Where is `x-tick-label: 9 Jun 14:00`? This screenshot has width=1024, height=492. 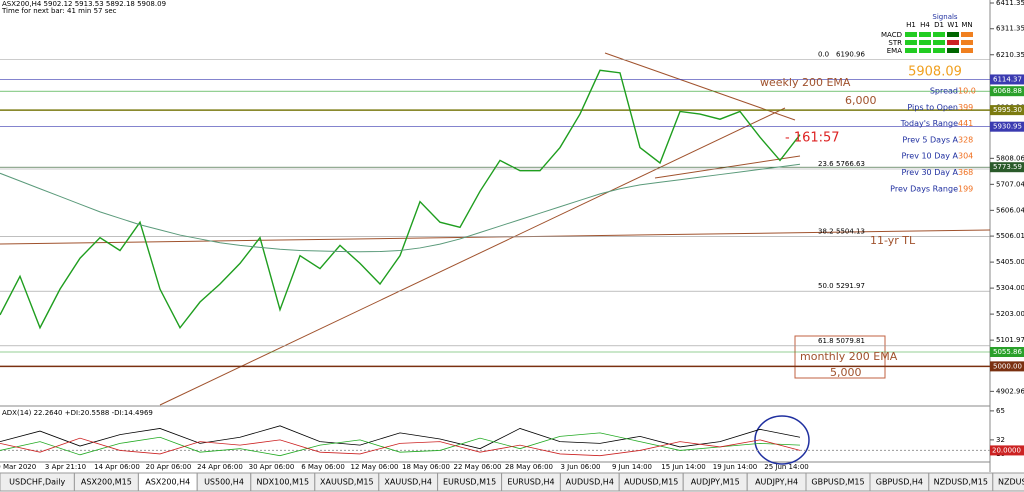
x-tick-label: 9 Jun 14:00 is located at coordinates (632, 467).